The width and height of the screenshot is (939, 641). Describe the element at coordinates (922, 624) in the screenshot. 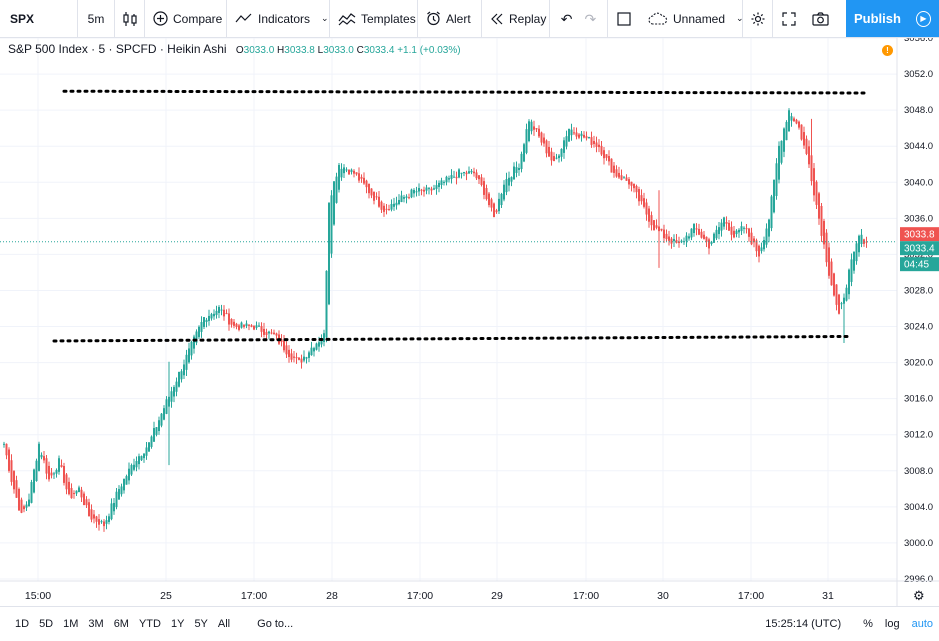

I see `auto-toggle: auto` at that location.